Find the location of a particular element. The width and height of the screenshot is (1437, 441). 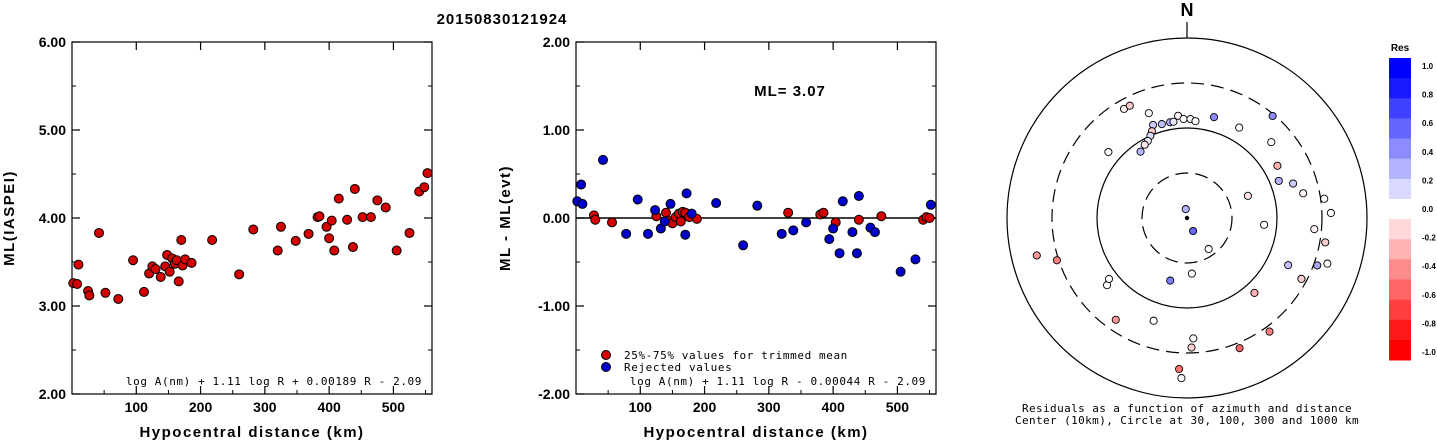

colorbar-tick-label: -0.6 is located at coordinates (1429, 295).